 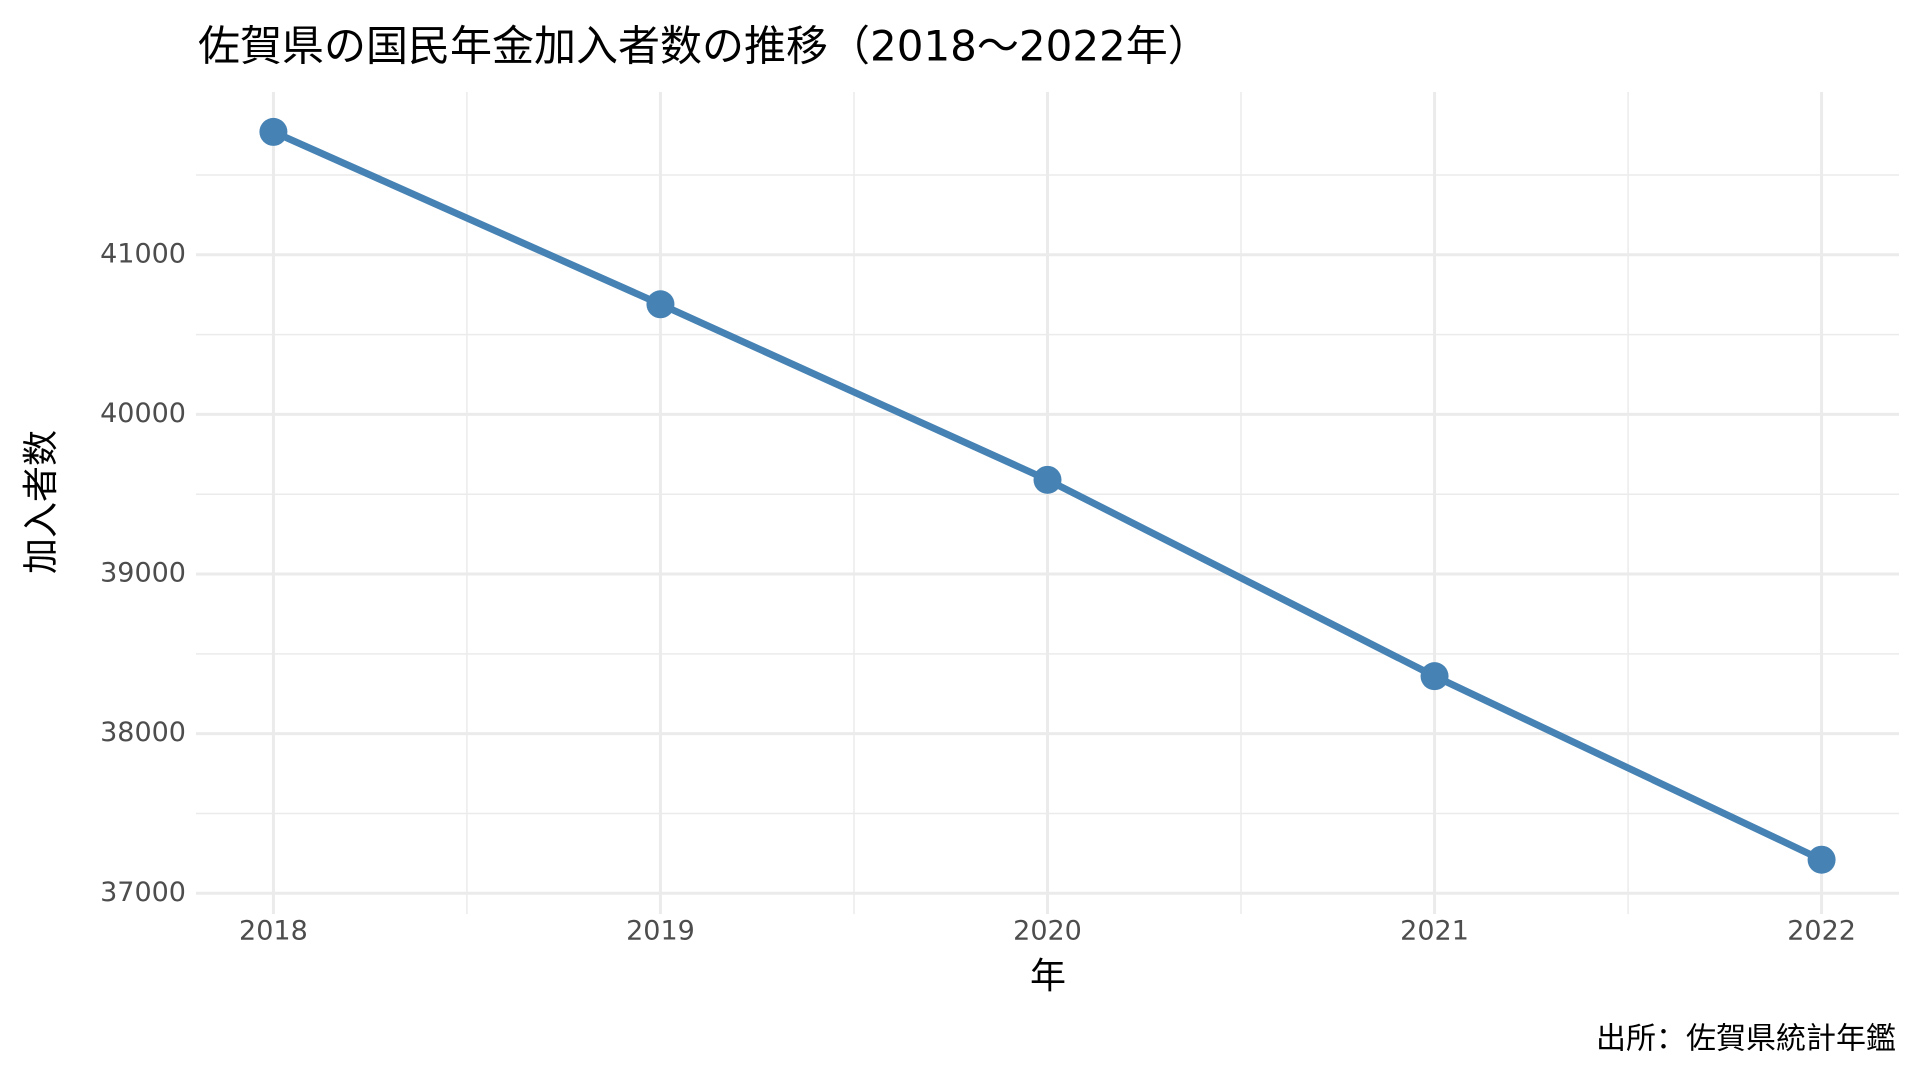 What do you see at coordinates (143, 892) in the screenshot?
I see `y-tick-label: 37000` at bounding box center [143, 892].